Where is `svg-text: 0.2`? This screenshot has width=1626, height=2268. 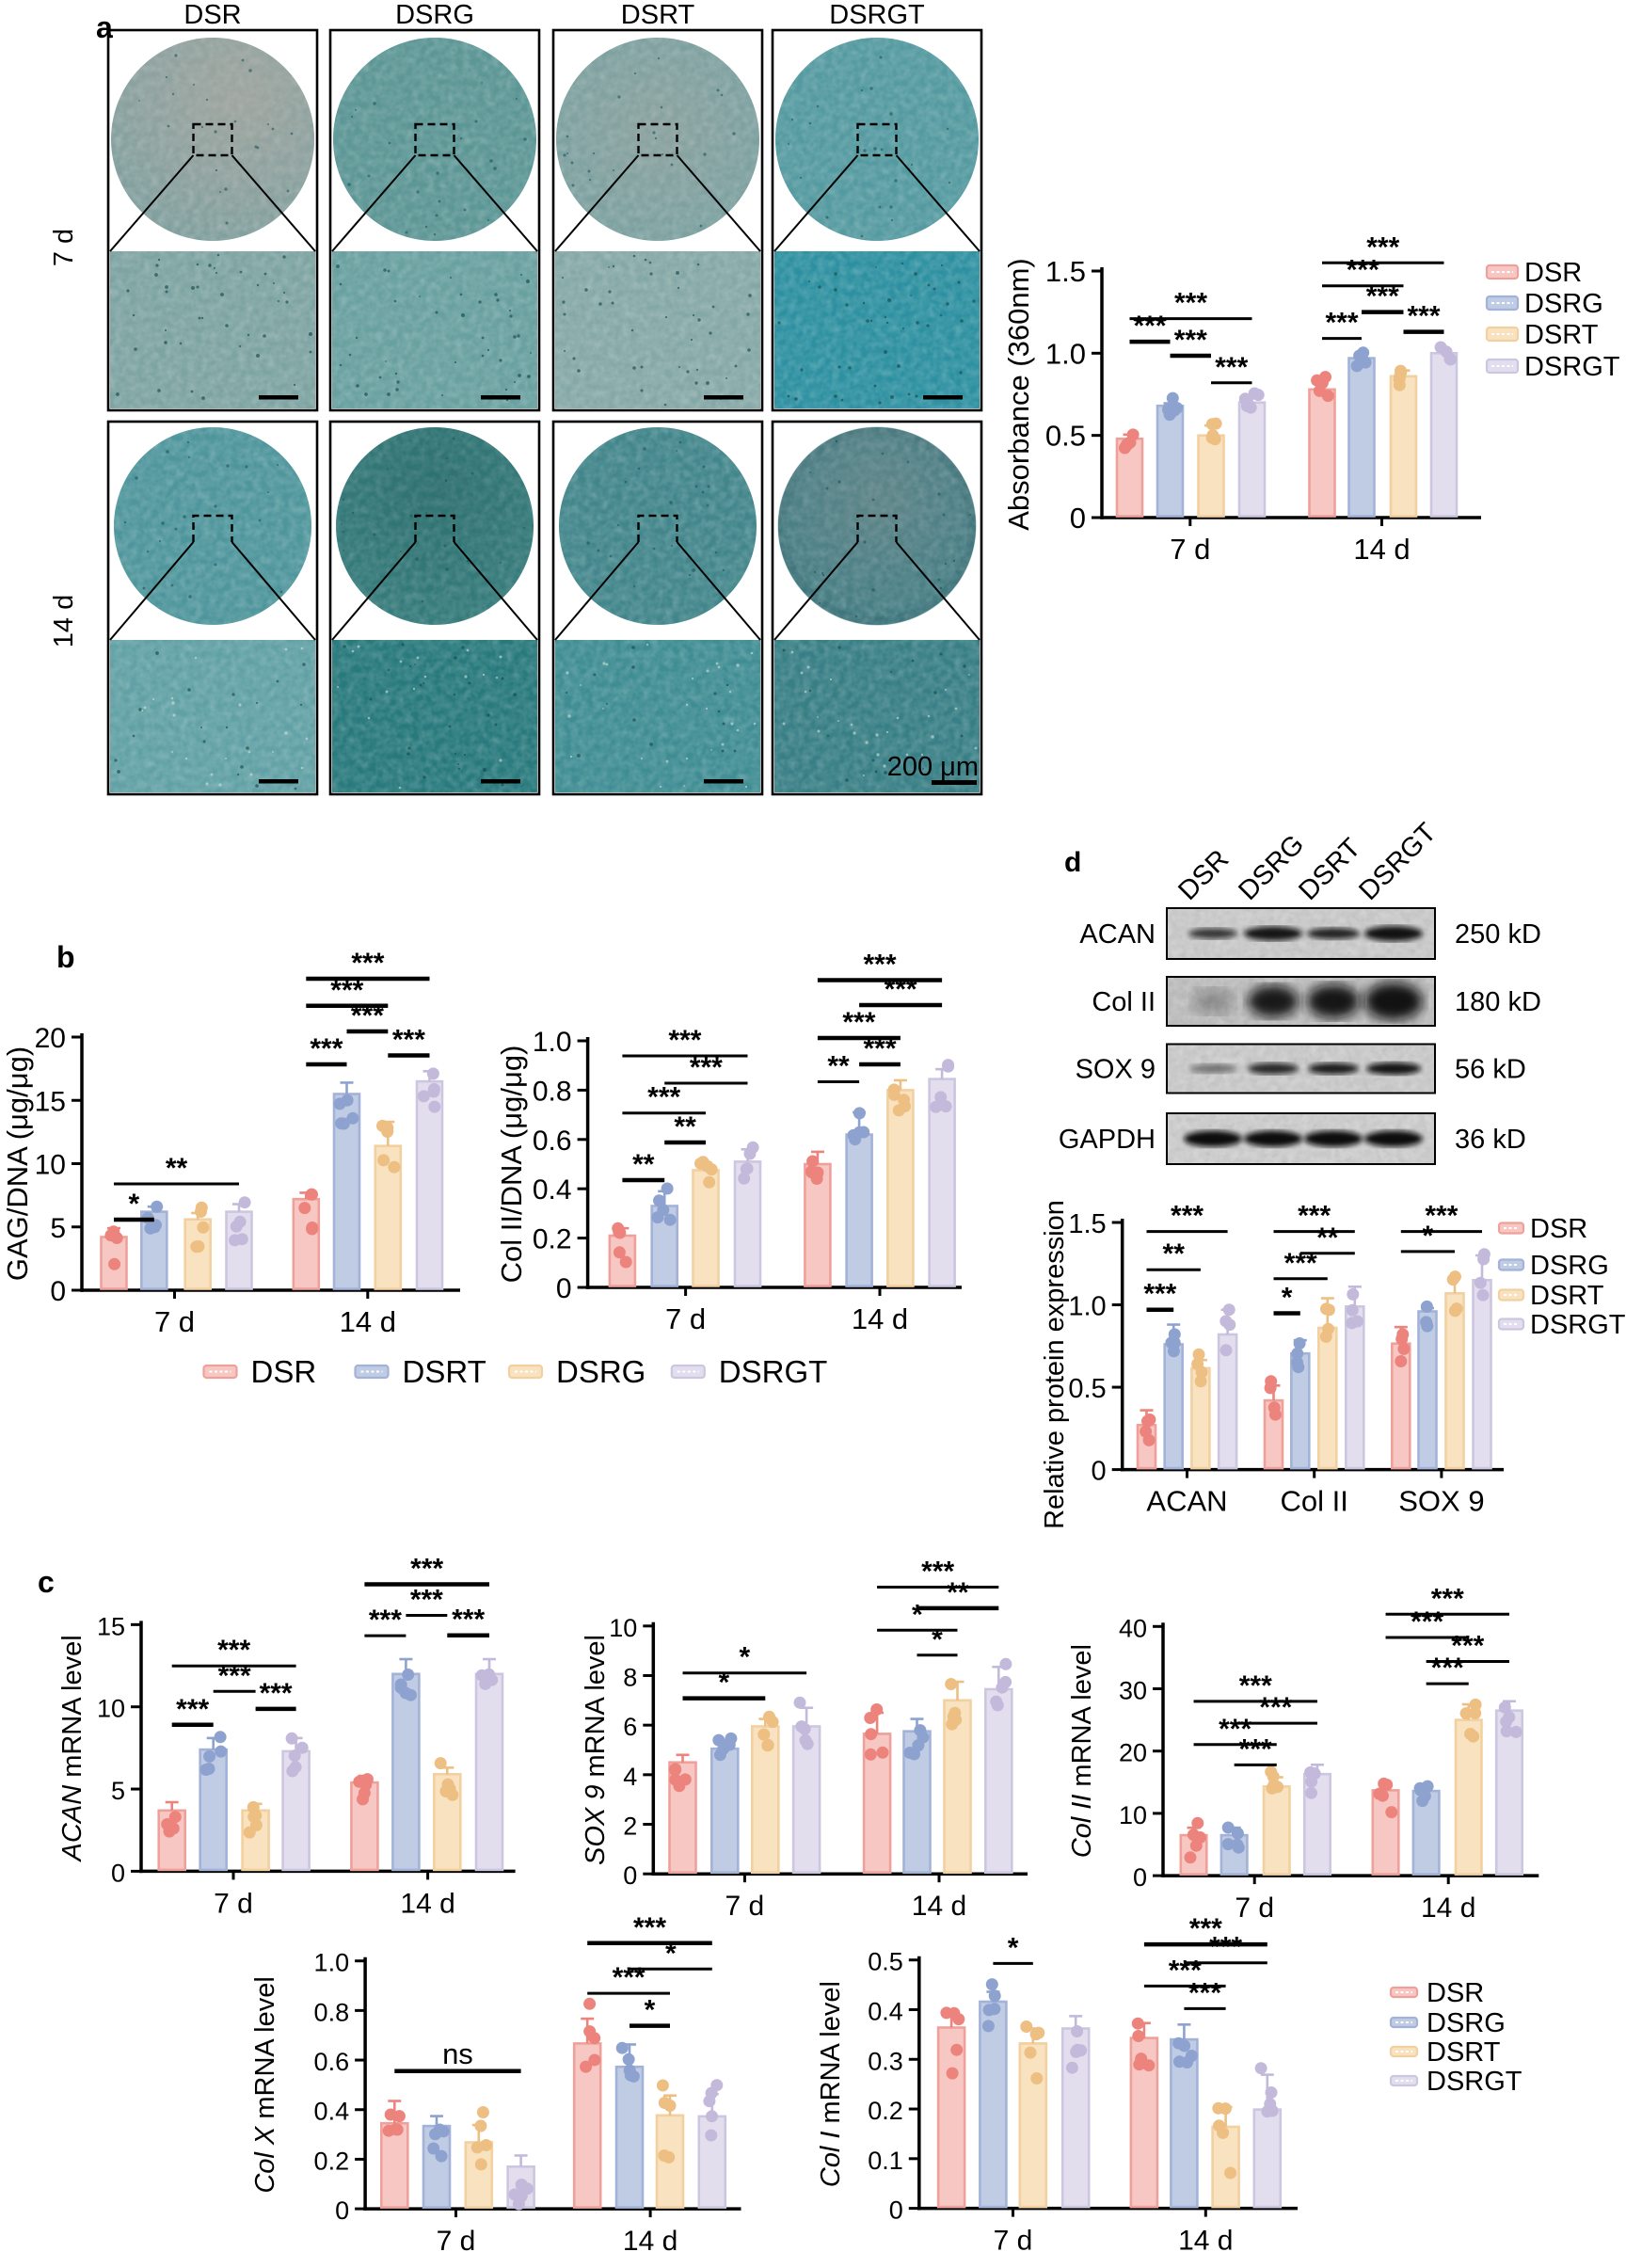
svg-text: 0.2 is located at coordinates (886, 2111).